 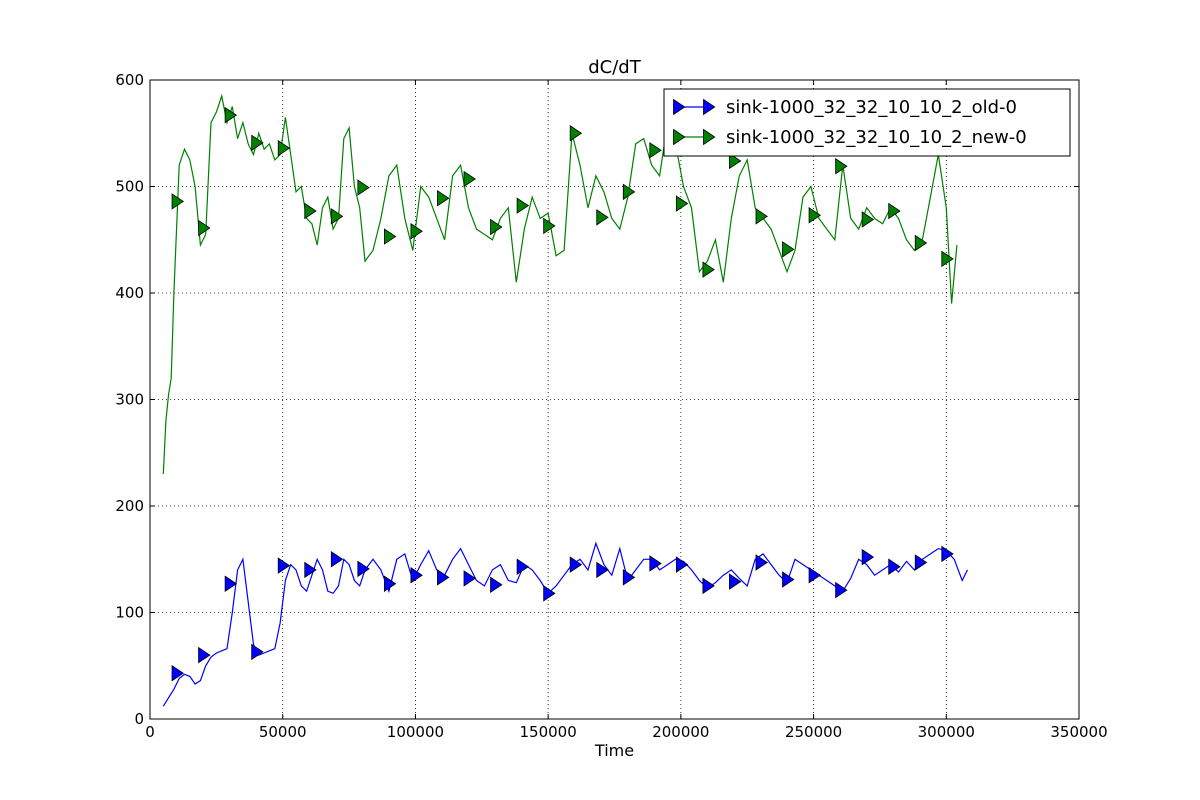 I want to click on y-tick-label: 200, so click(x=129, y=506).